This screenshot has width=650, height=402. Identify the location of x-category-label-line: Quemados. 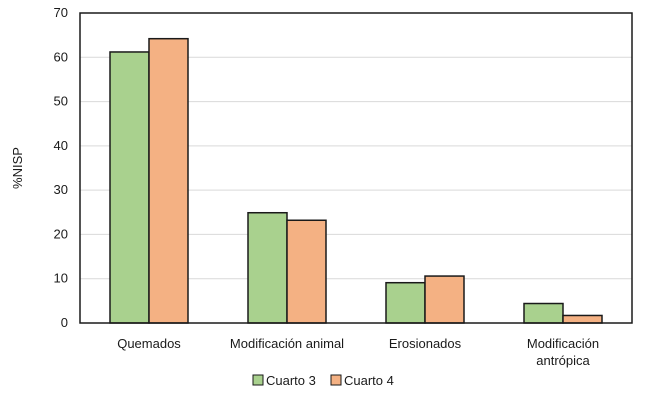
(149, 343).